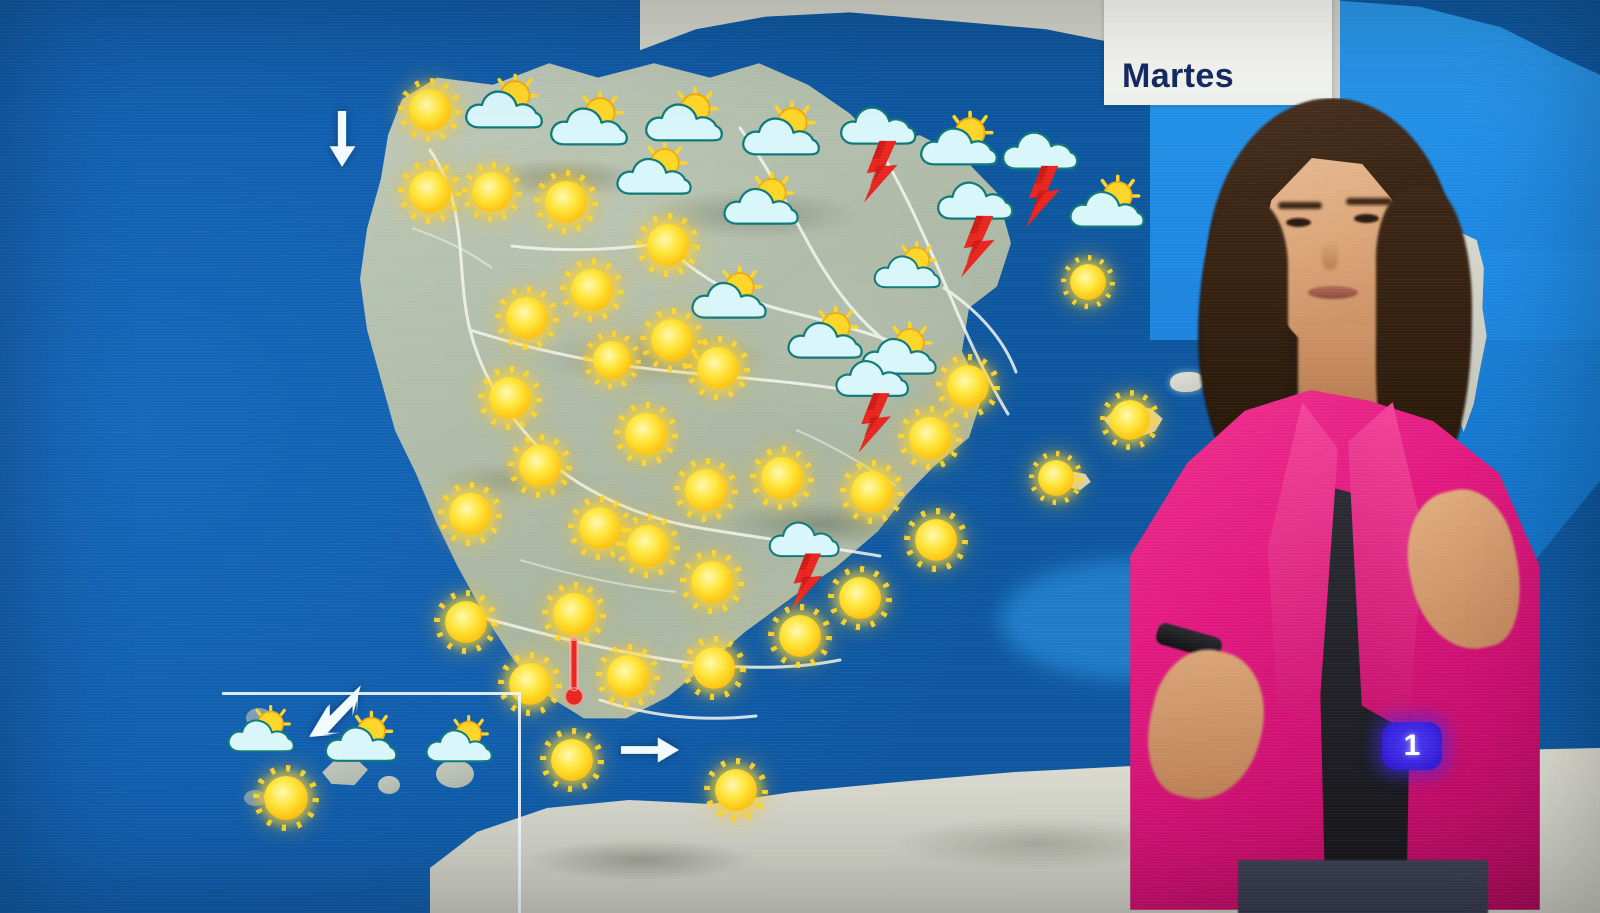 The image size is (1600, 913). I want to click on presenter-nose, so click(1330, 255).